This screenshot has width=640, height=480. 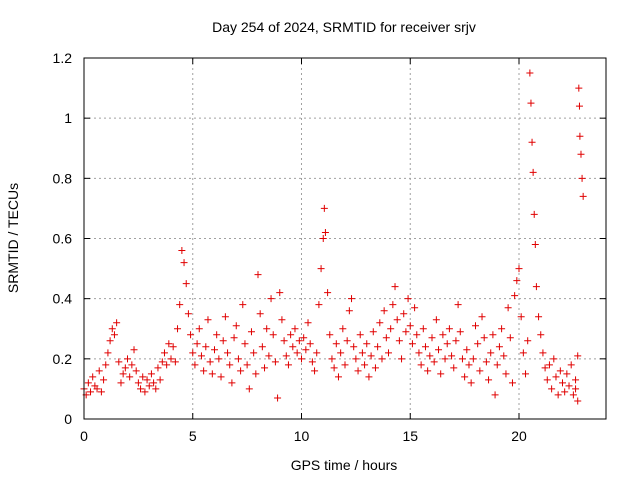 I want to click on x-tick-label: 0, so click(x=84, y=436).